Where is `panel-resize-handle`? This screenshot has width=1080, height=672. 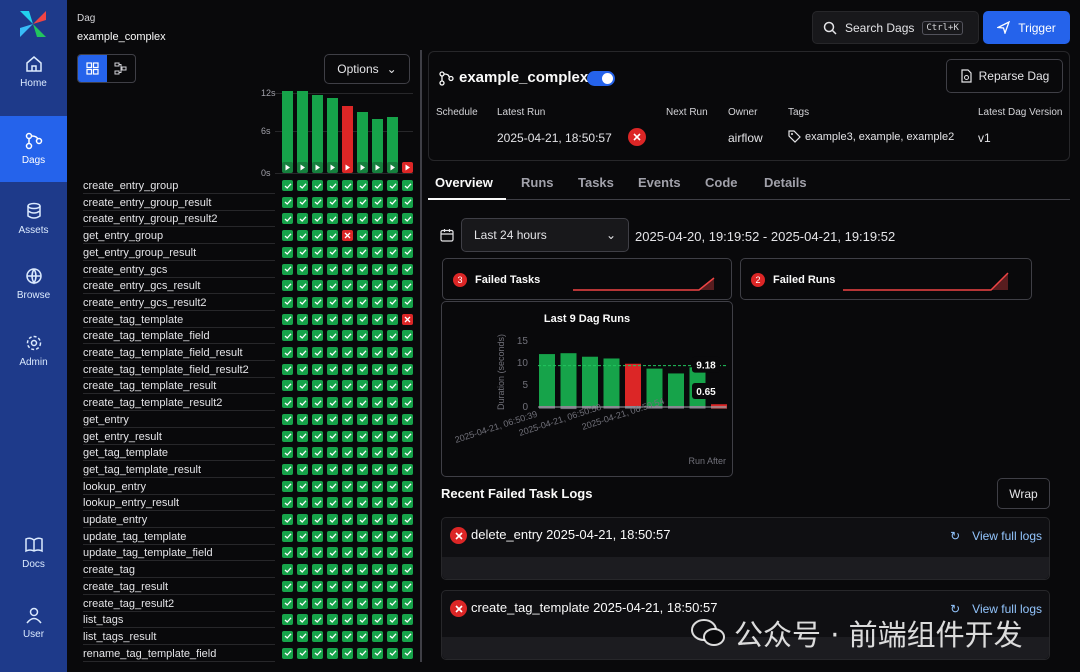
panel-resize-handle is located at coordinates (421, 356).